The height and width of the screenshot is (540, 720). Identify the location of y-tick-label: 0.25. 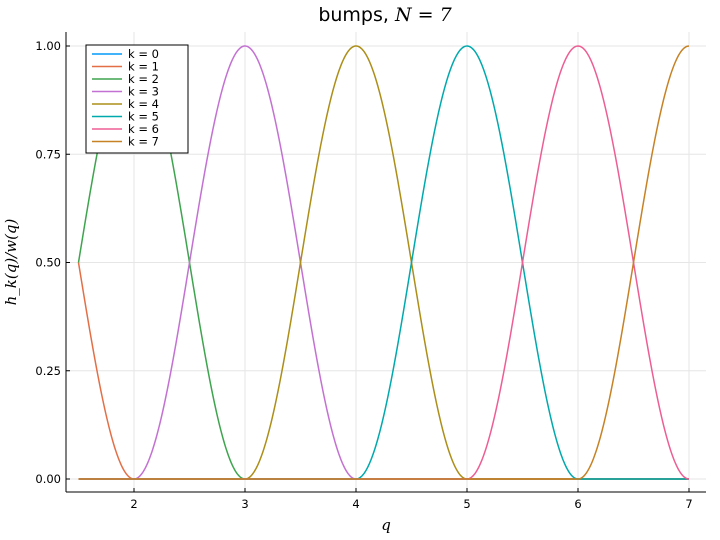
(48, 371).